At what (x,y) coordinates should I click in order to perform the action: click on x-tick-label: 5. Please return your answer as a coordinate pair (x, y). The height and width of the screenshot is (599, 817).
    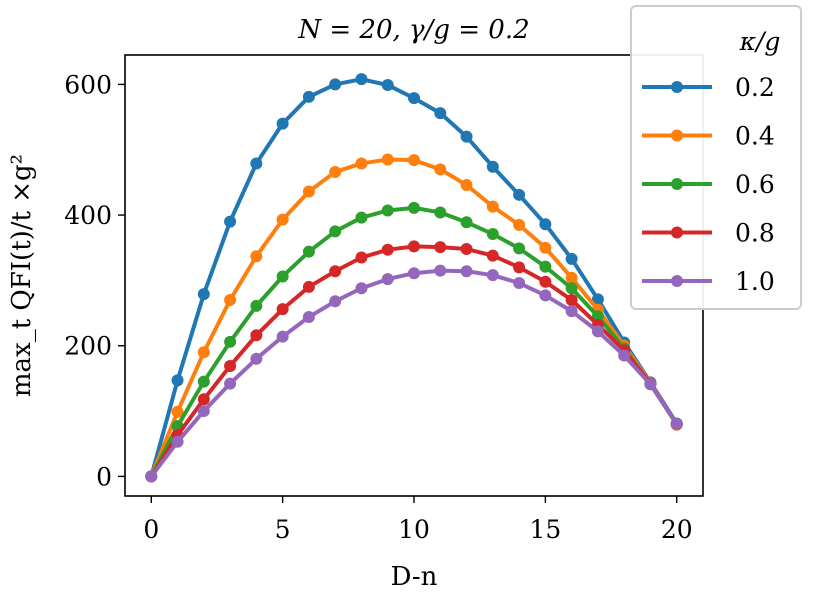
    Looking at the image, I should click on (283, 529).